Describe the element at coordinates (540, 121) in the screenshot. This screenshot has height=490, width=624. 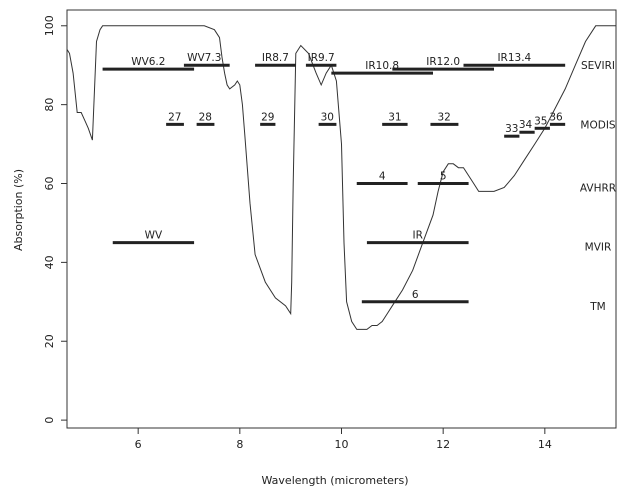
I see `band-label: 35` at that location.